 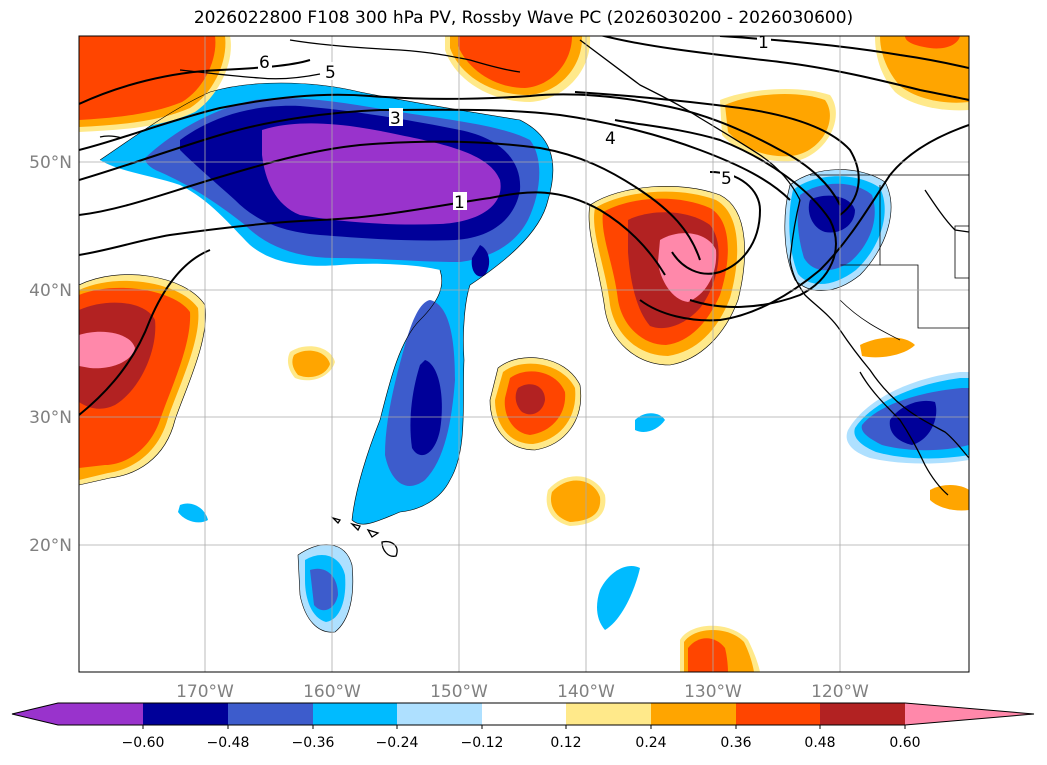 What do you see at coordinates (459, 692) in the screenshot?
I see `lon-label-150w: 150°W` at bounding box center [459, 692].